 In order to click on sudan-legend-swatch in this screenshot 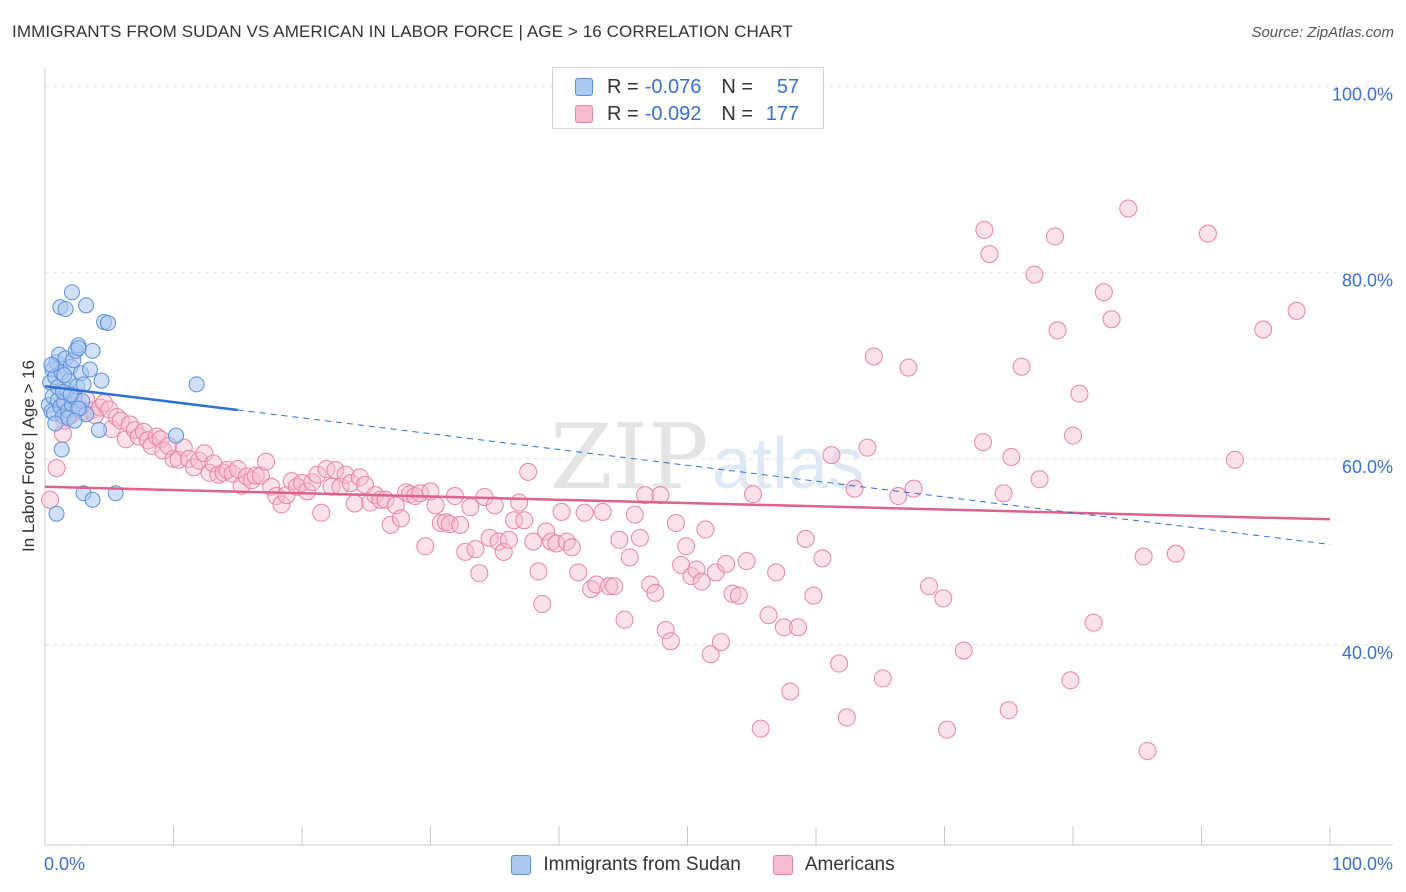, I will do `click(521, 865)`.